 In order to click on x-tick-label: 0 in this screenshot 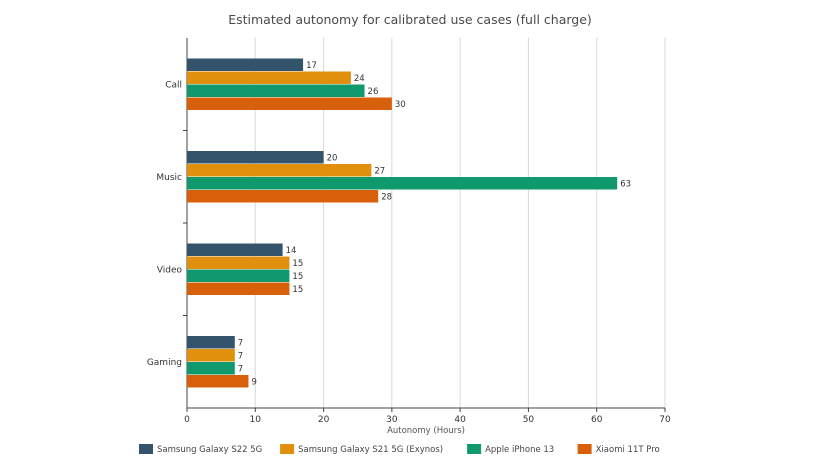, I will do `click(187, 420)`.